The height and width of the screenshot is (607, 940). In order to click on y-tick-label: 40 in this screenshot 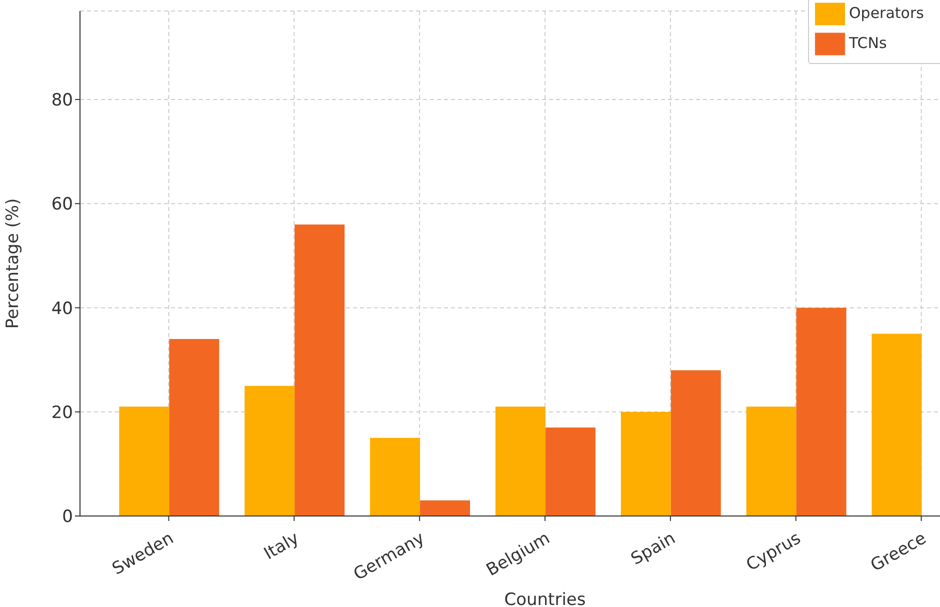, I will do `click(62, 308)`.